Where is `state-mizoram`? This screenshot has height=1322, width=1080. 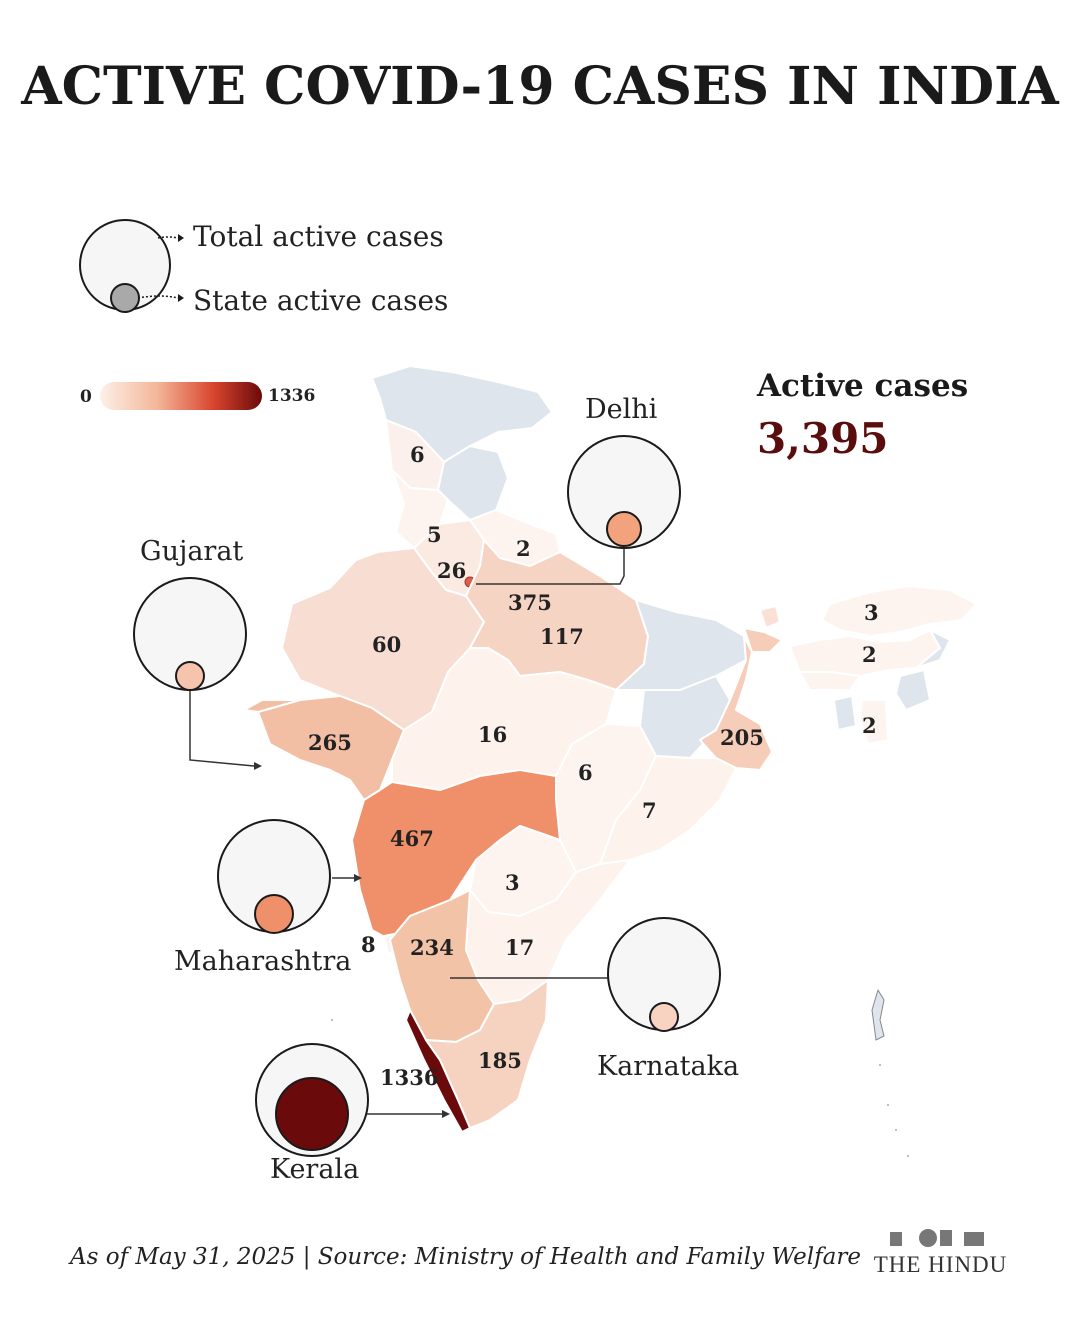 state-mizoram is located at coordinates (874, 722).